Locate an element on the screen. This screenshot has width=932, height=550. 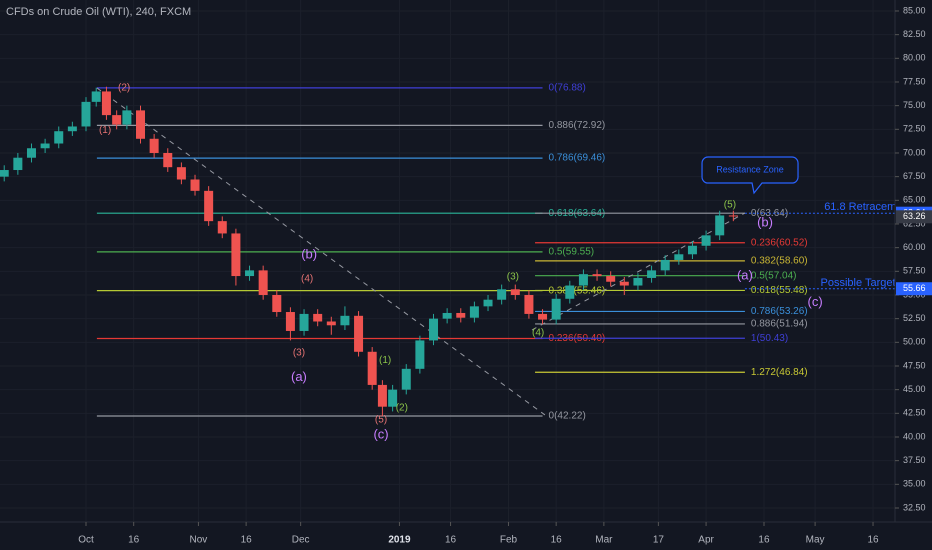
fib-label: 0(76.88) is located at coordinates (567, 87).